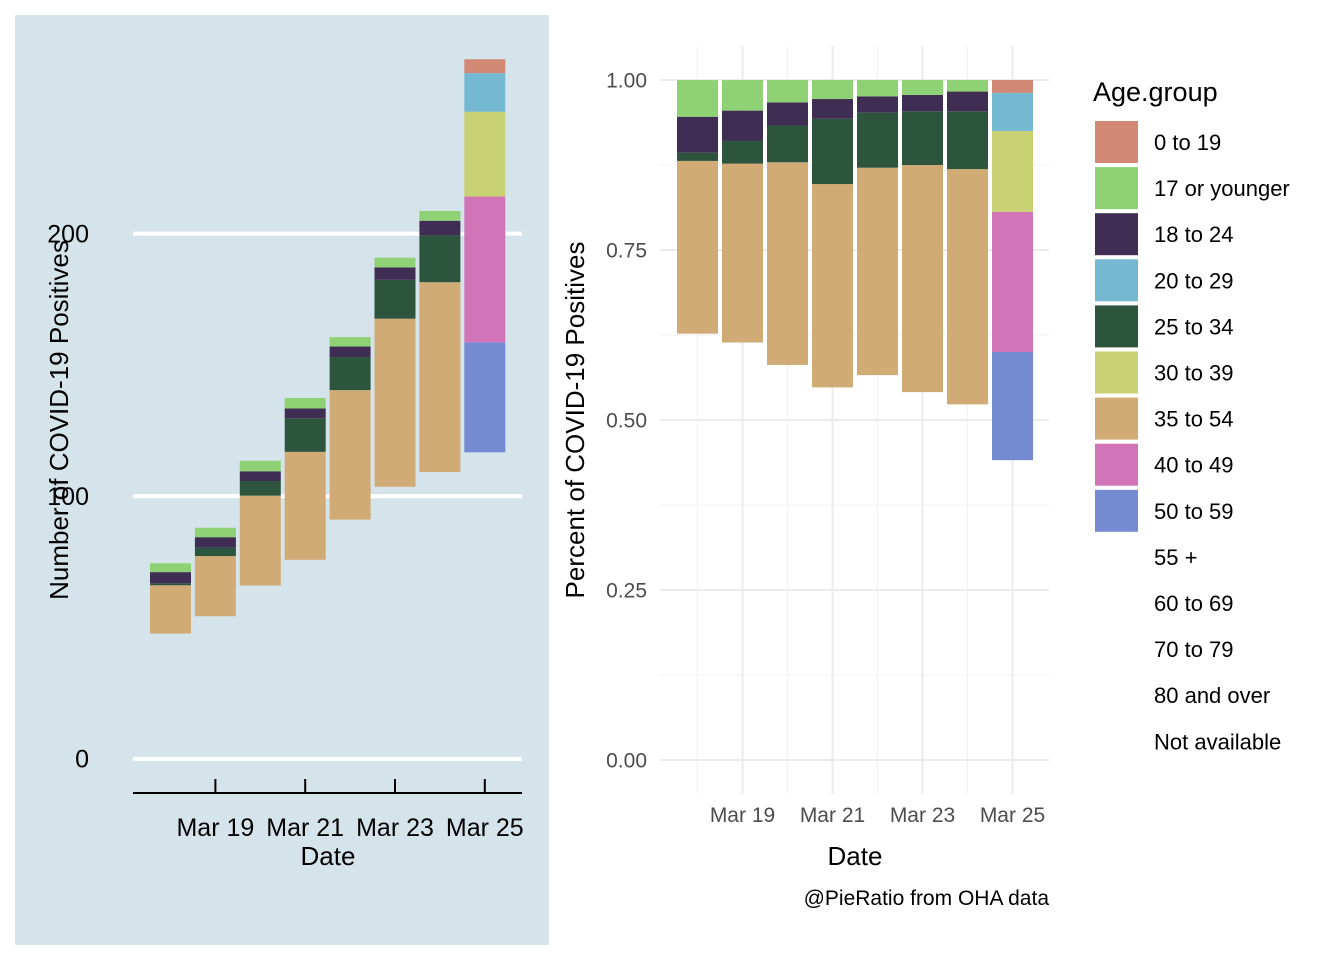  Describe the element at coordinates (1175, 557) in the screenshot. I see `legend-label: 55 +` at that location.